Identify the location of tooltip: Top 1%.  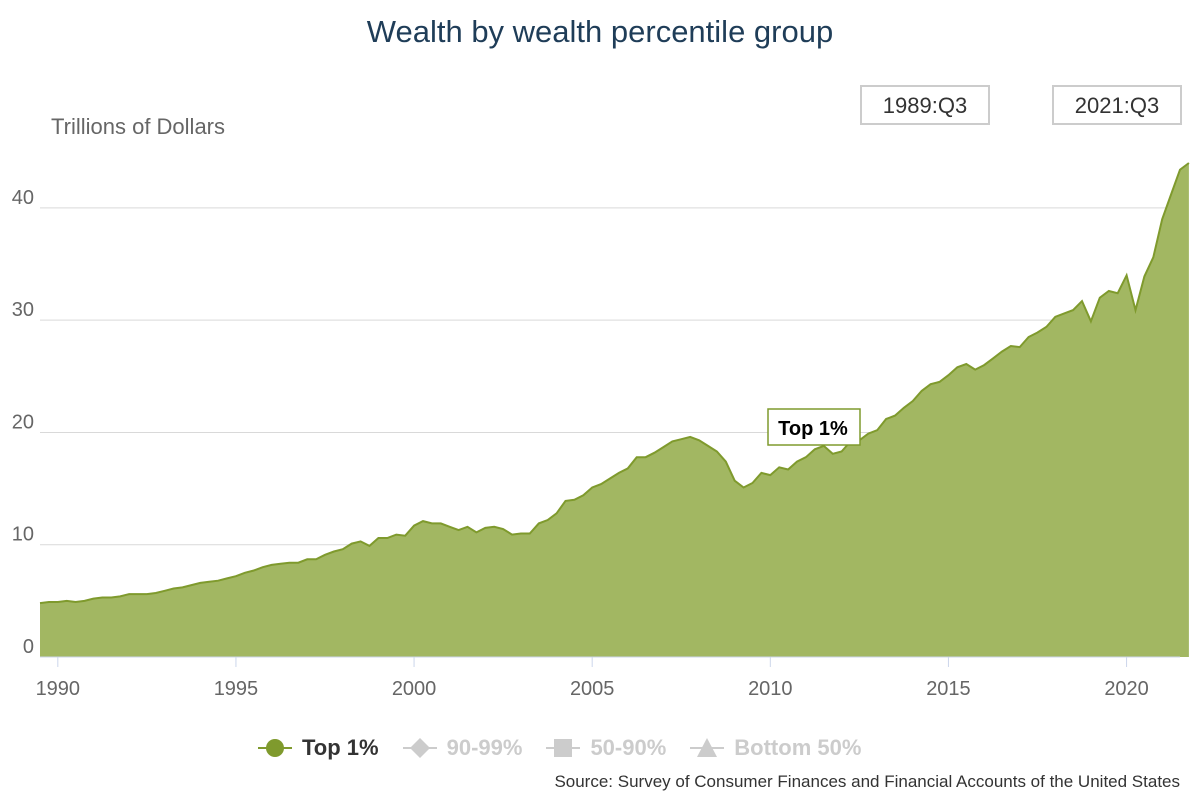
(814, 427).